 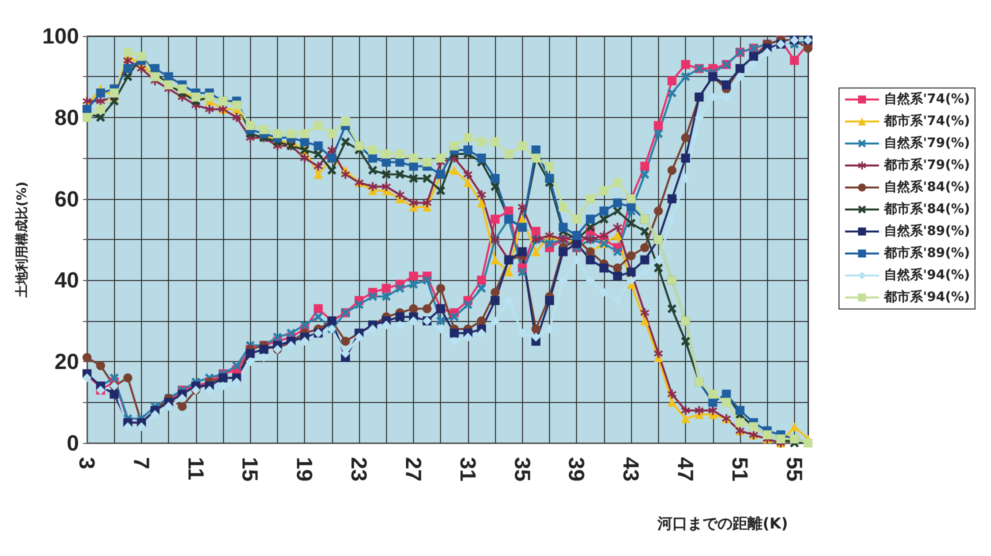 What do you see at coordinates (685, 469) in the screenshot?
I see `x-tick-label: 47` at bounding box center [685, 469].